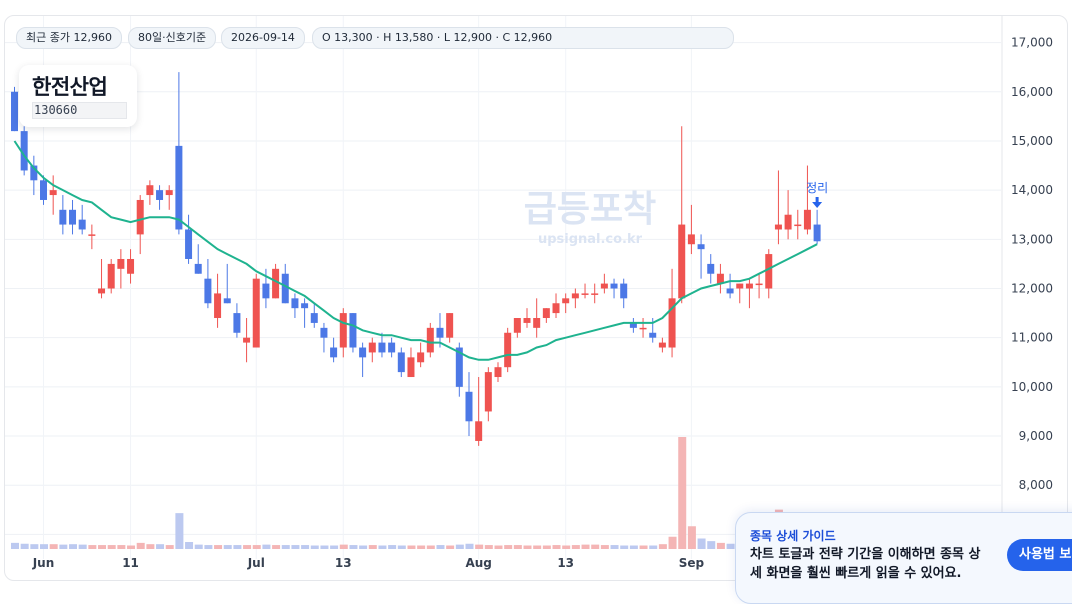 Image resolution: width=1072 pixels, height=604 pixels. What do you see at coordinates (1039, 555) in the screenshot?
I see `guide-button: 사용법 보기` at bounding box center [1039, 555].